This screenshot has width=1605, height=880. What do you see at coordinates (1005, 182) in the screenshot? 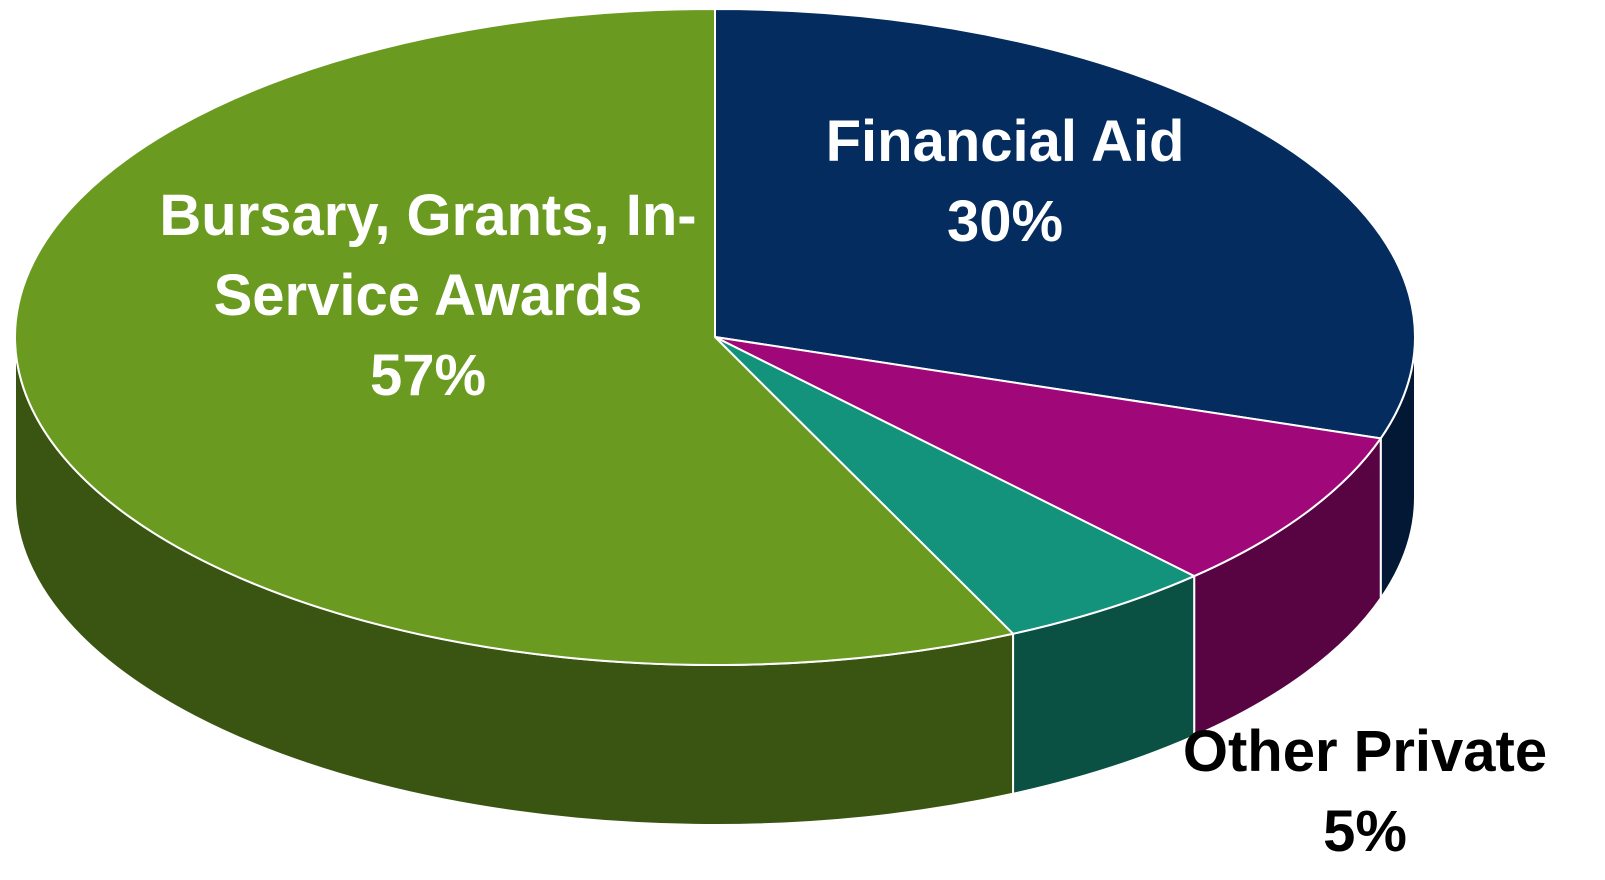
I see `slice-label: Financial Aid 30%` at bounding box center [1005, 182].